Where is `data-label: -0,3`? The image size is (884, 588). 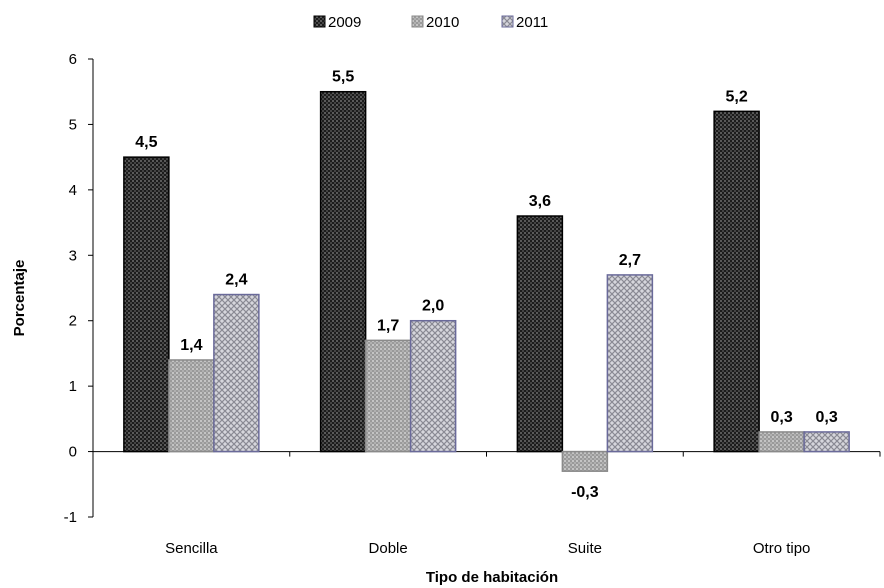
data-label: -0,3 is located at coordinates (585, 492).